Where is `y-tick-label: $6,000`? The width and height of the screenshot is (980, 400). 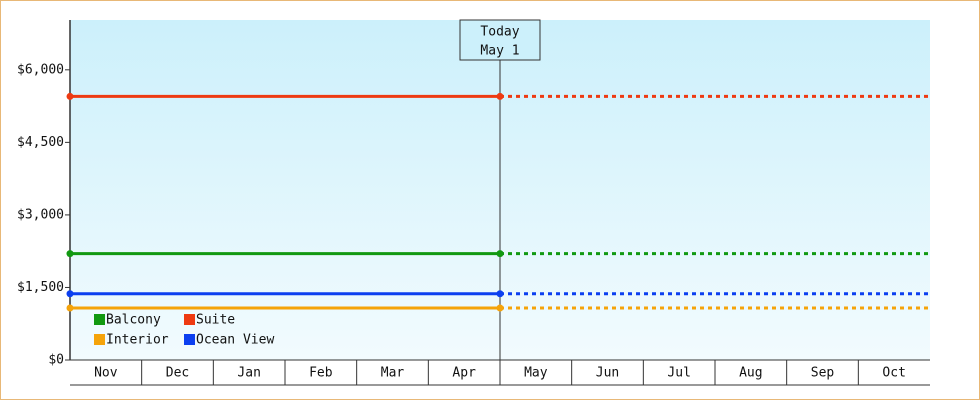
y-tick-label: $6,000 is located at coordinates (40, 69).